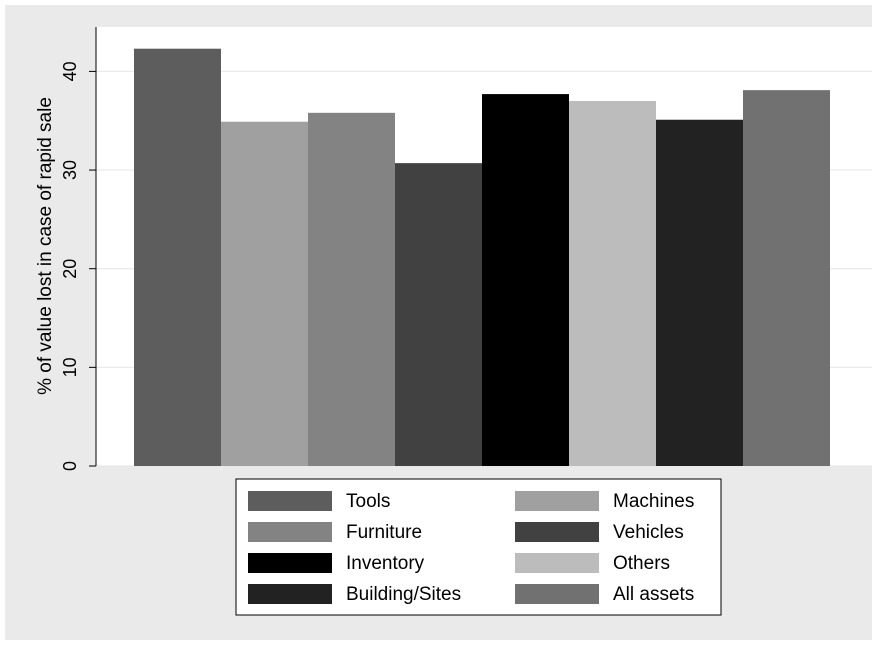 This screenshot has width=877, height=645. I want to click on bar-all-assets, so click(786, 278).